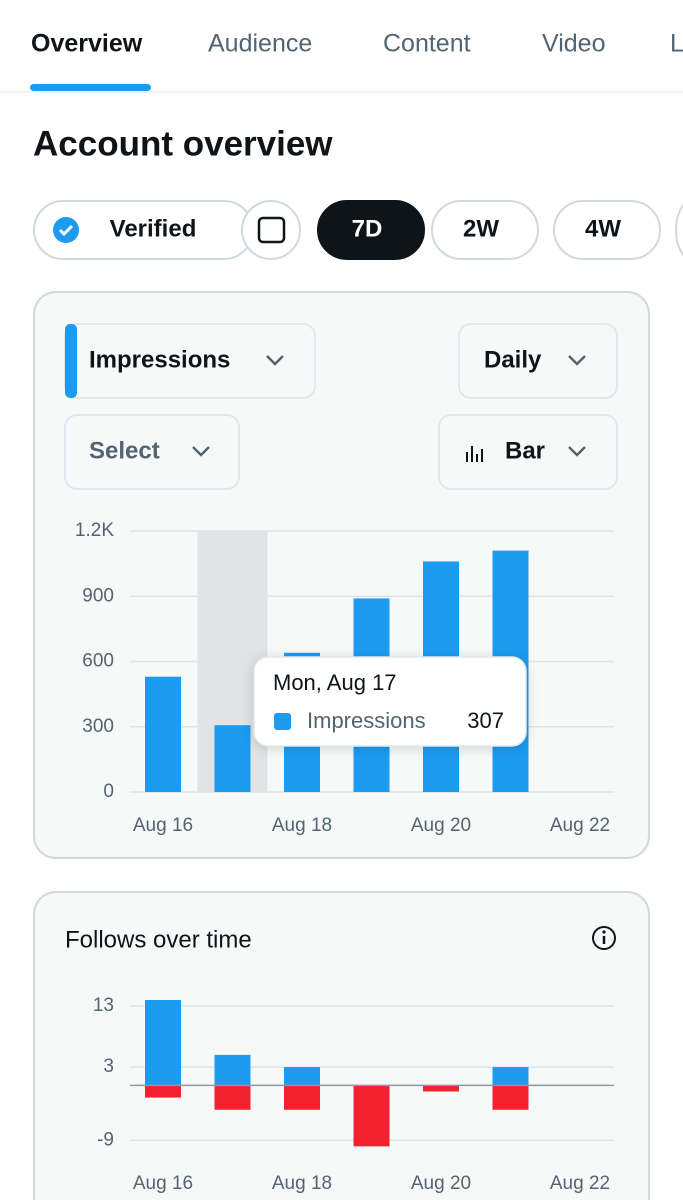  Describe the element at coordinates (474, 454) in the screenshot. I see `bar-icon` at that location.